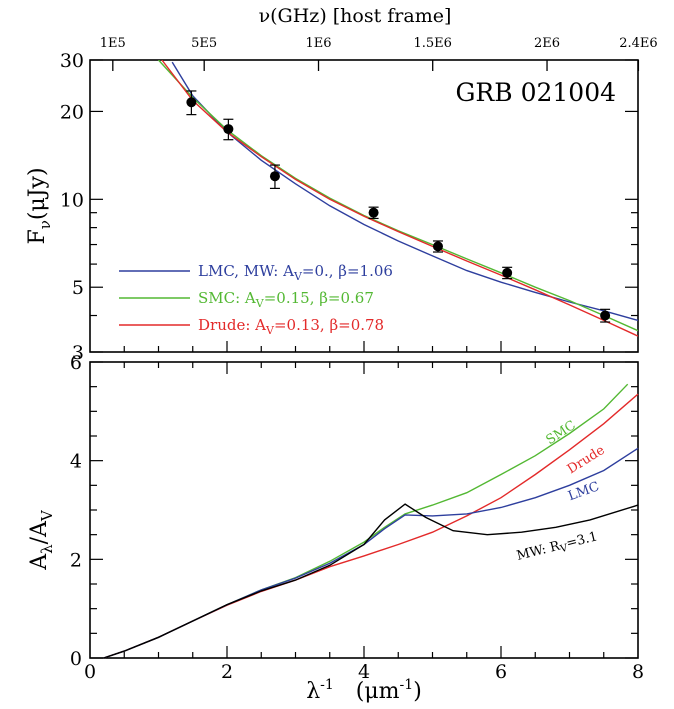  I want to click on x-axis-title-a-sup: -1, so click(327, 685).